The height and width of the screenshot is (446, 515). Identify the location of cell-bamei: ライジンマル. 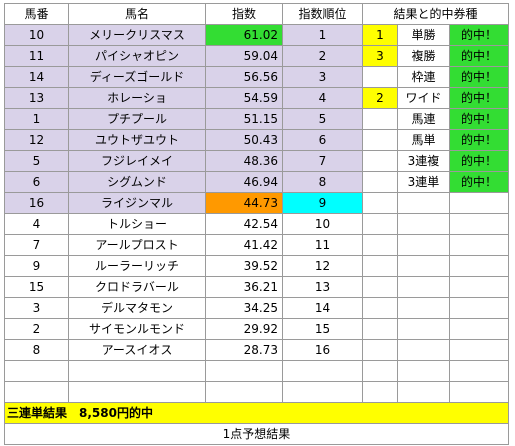
(137, 203).